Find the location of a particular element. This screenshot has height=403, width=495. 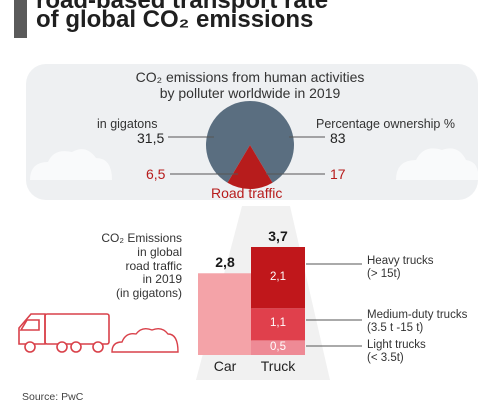

unit-label: in gigatons is located at coordinates (127, 124).